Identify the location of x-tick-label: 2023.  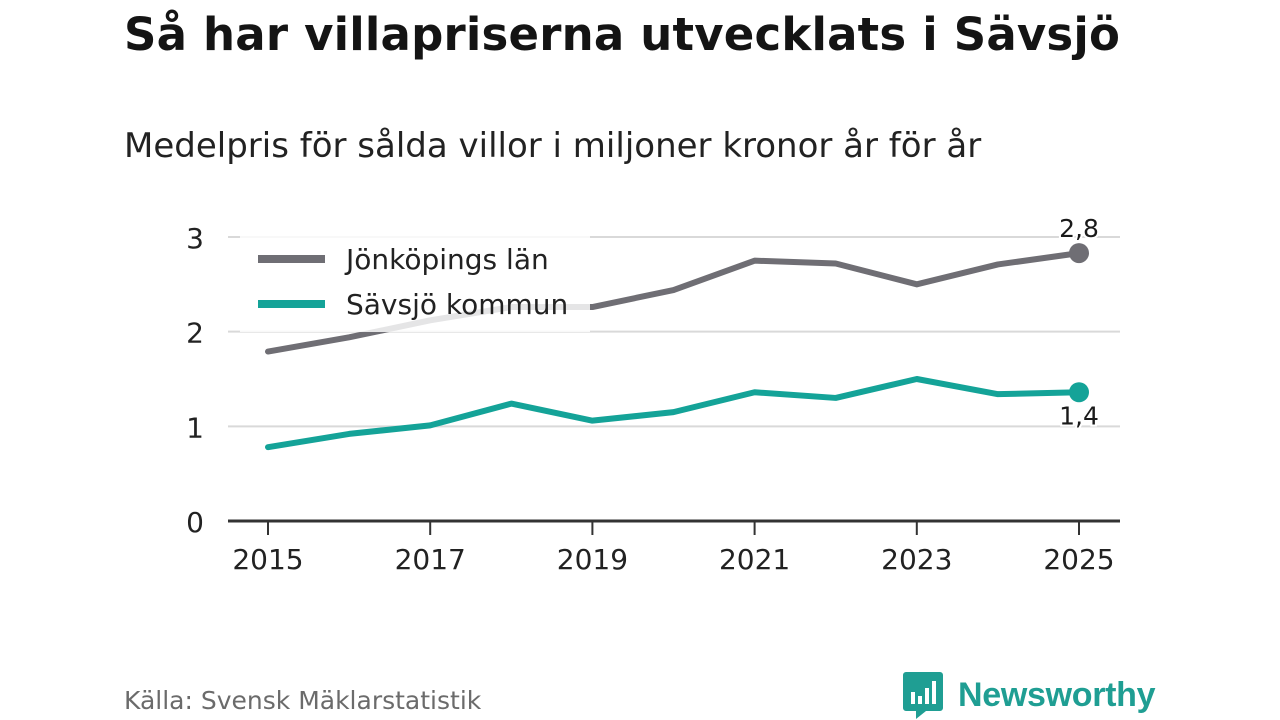
(916, 559).